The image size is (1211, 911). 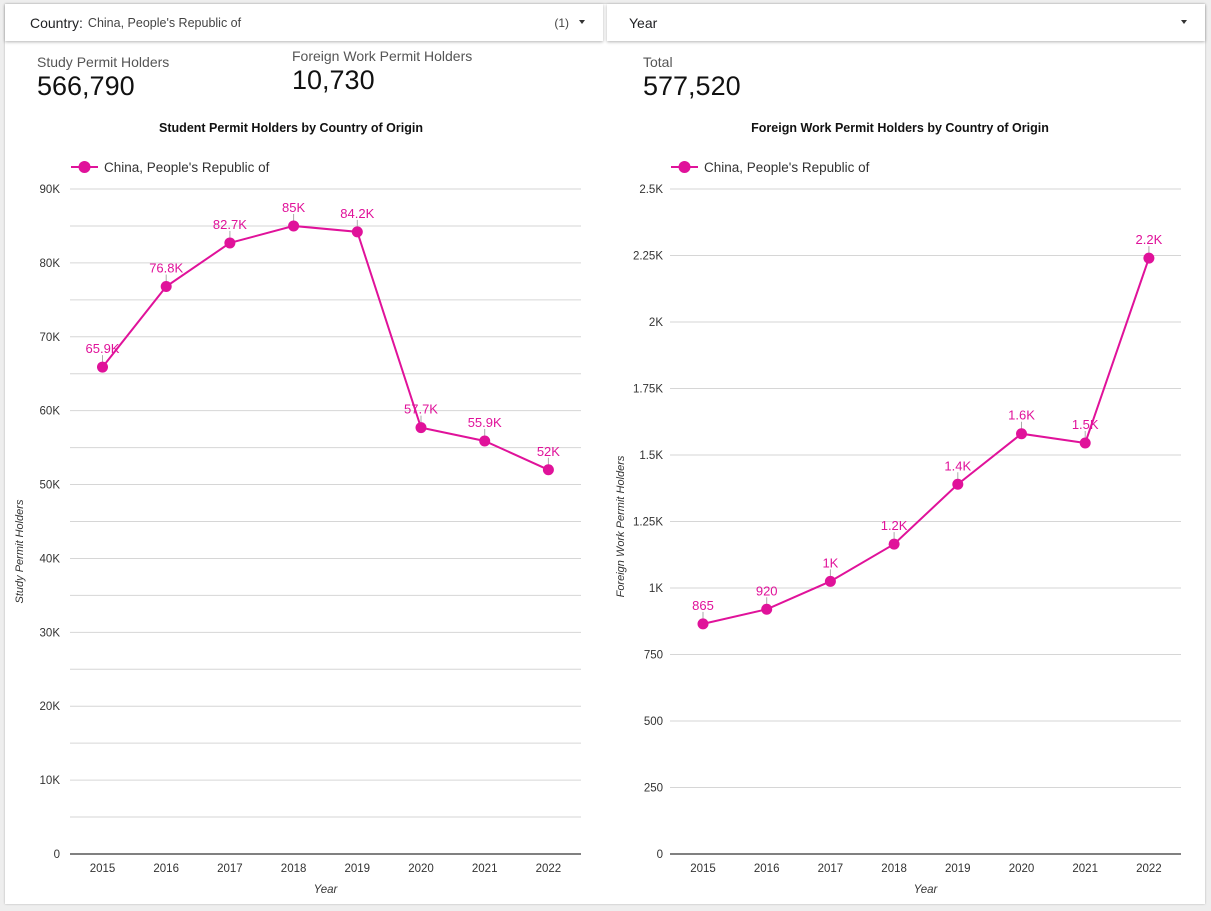 What do you see at coordinates (957, 465) in the screenshot?
I see `data-label: 1.4K` at bounding box center [957, 465].